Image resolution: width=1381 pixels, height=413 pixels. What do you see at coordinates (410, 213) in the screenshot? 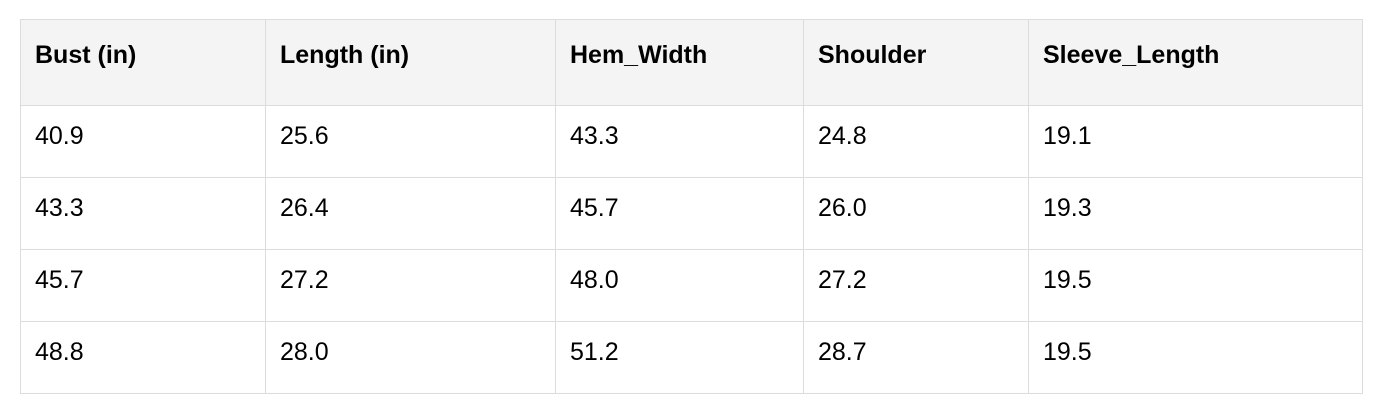
I see `cell-length: 26.4` at bounding box center [410, 213].